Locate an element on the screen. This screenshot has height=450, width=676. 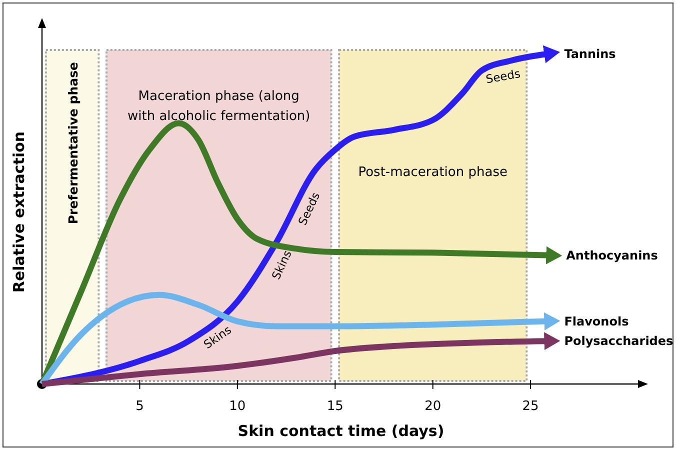
band-label: Maceration phase (along with alcoholic fermentation) is located at coordinates (219, 106).